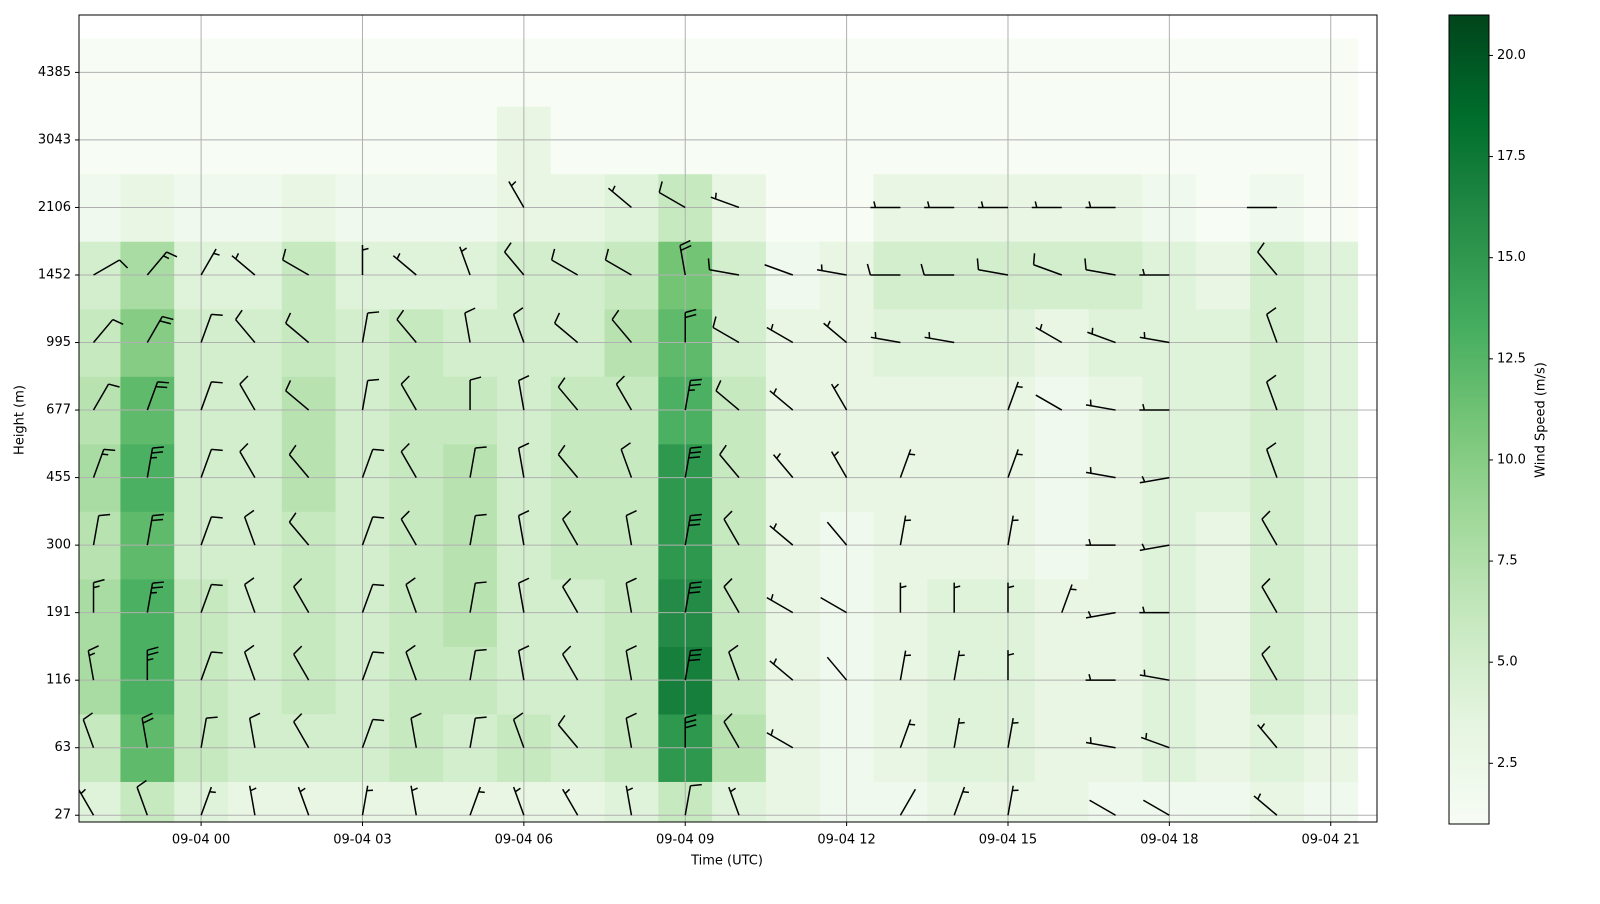 Image resolution: width=1600 pixels, height=904 pixels. Describe the element at coordinates (20, 420) in the screenshot. I see `y-axis-label: Height (m)` at that location.